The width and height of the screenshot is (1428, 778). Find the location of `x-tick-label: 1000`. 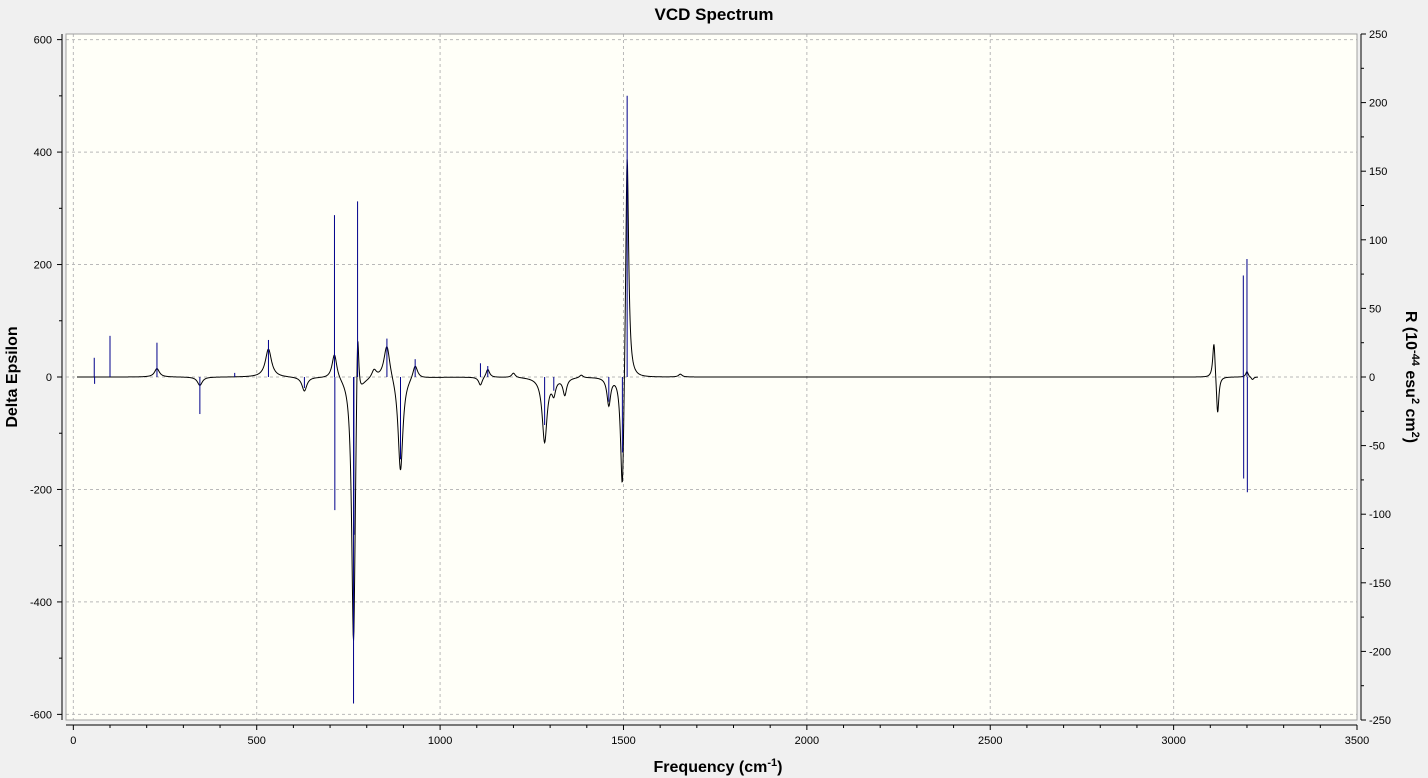

x-tick-label: 1000 is located at coordinates (440, 741).